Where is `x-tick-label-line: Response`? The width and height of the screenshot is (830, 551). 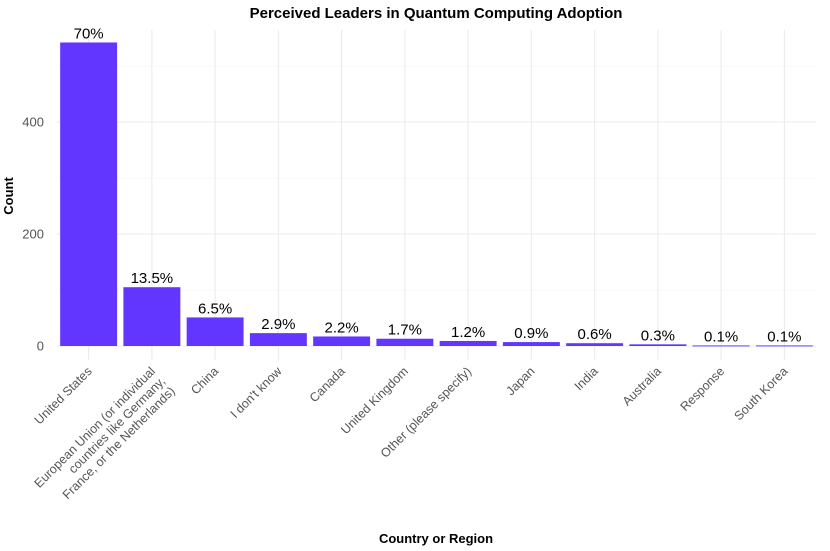 x-tick-label-line: Response is located at coordinates (703, 389).